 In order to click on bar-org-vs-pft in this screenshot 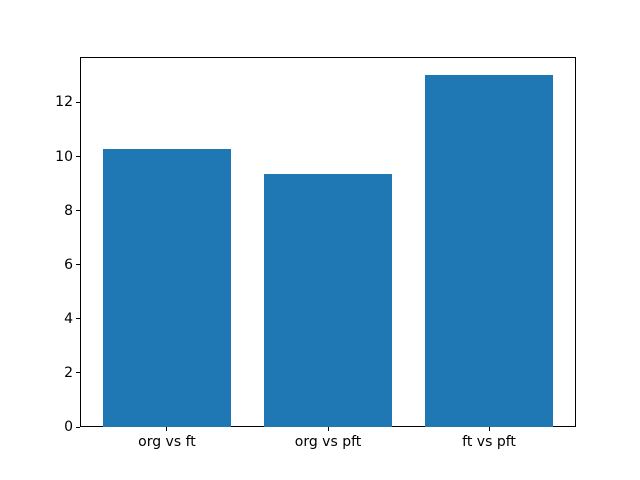, I will do `click(328, 300)`.